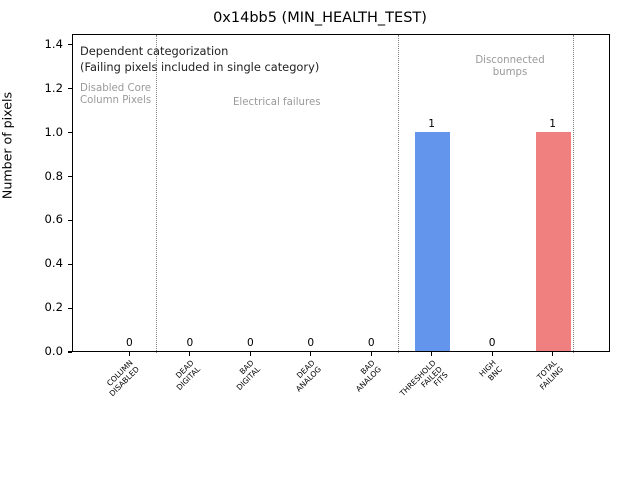 The image size is (640, 480). I want to click on y-axis-tick-label: 0.0, so click(53, 351).